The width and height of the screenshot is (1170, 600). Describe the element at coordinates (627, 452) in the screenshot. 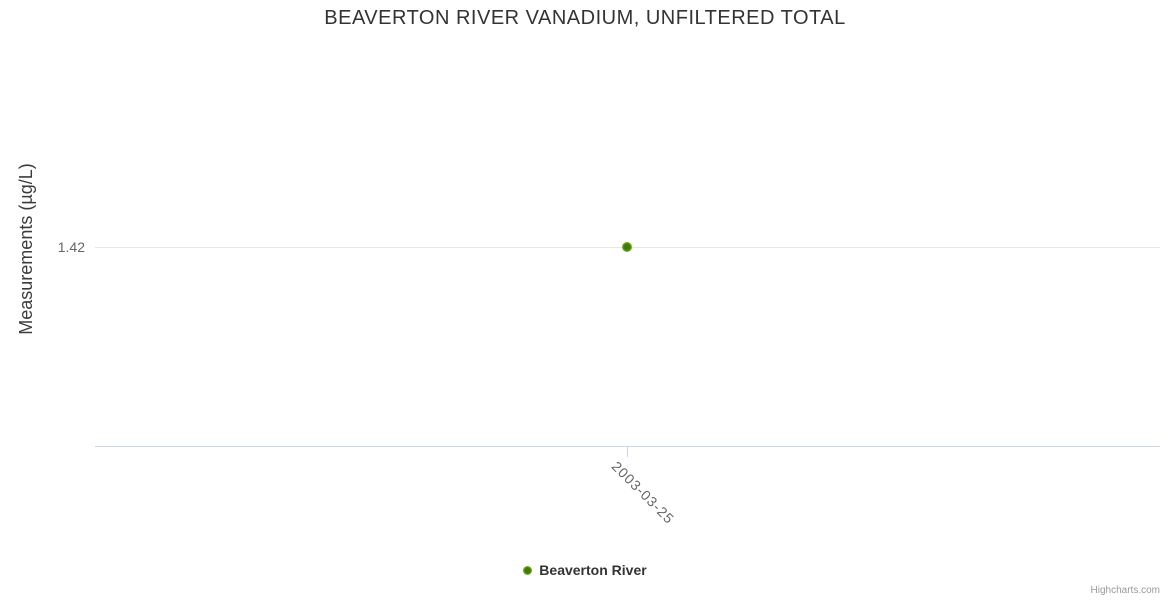

I see `x-axis-tick-mark` at that location.